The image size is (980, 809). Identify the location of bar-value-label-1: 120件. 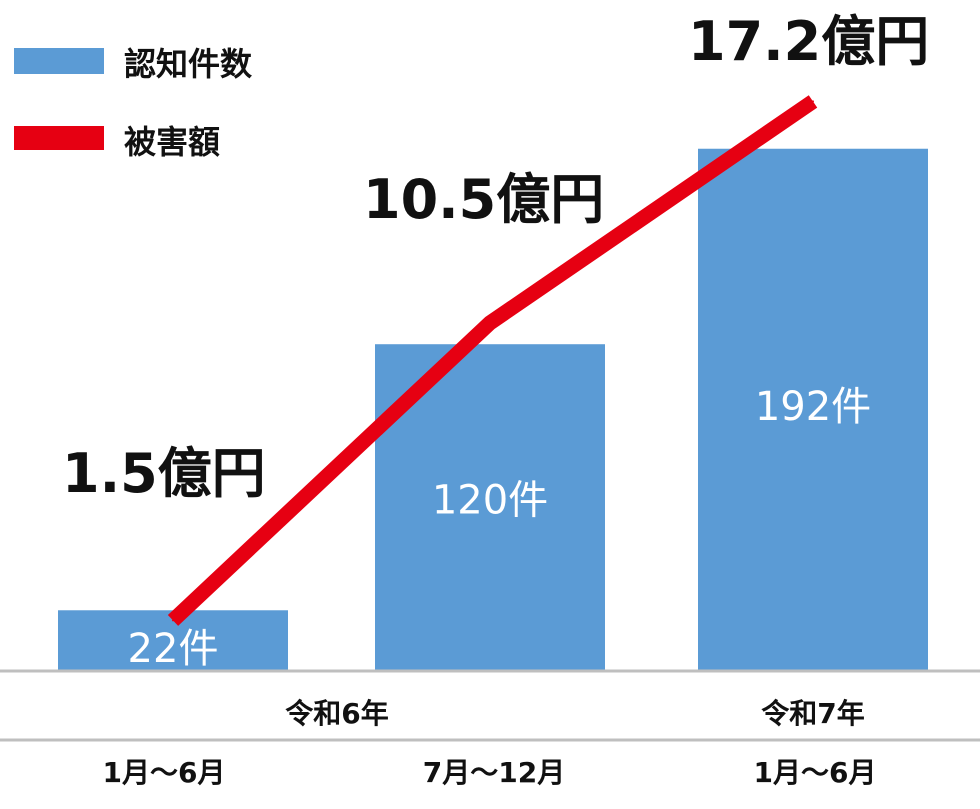
(490, 501).